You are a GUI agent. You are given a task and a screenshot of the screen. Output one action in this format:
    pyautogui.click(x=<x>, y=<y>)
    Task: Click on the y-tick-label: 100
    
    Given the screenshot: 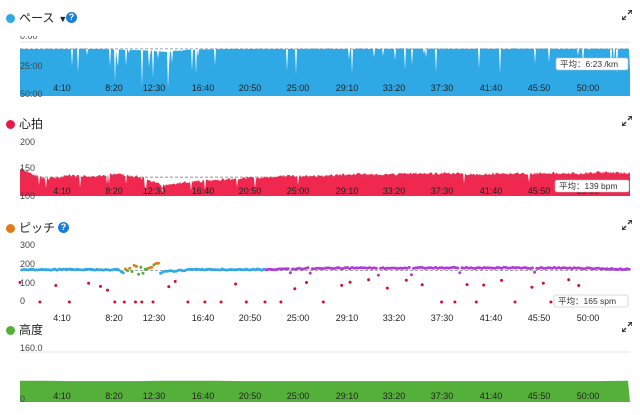 What is the action you would take?
    pyautogui.click(x=27, y=196)
    